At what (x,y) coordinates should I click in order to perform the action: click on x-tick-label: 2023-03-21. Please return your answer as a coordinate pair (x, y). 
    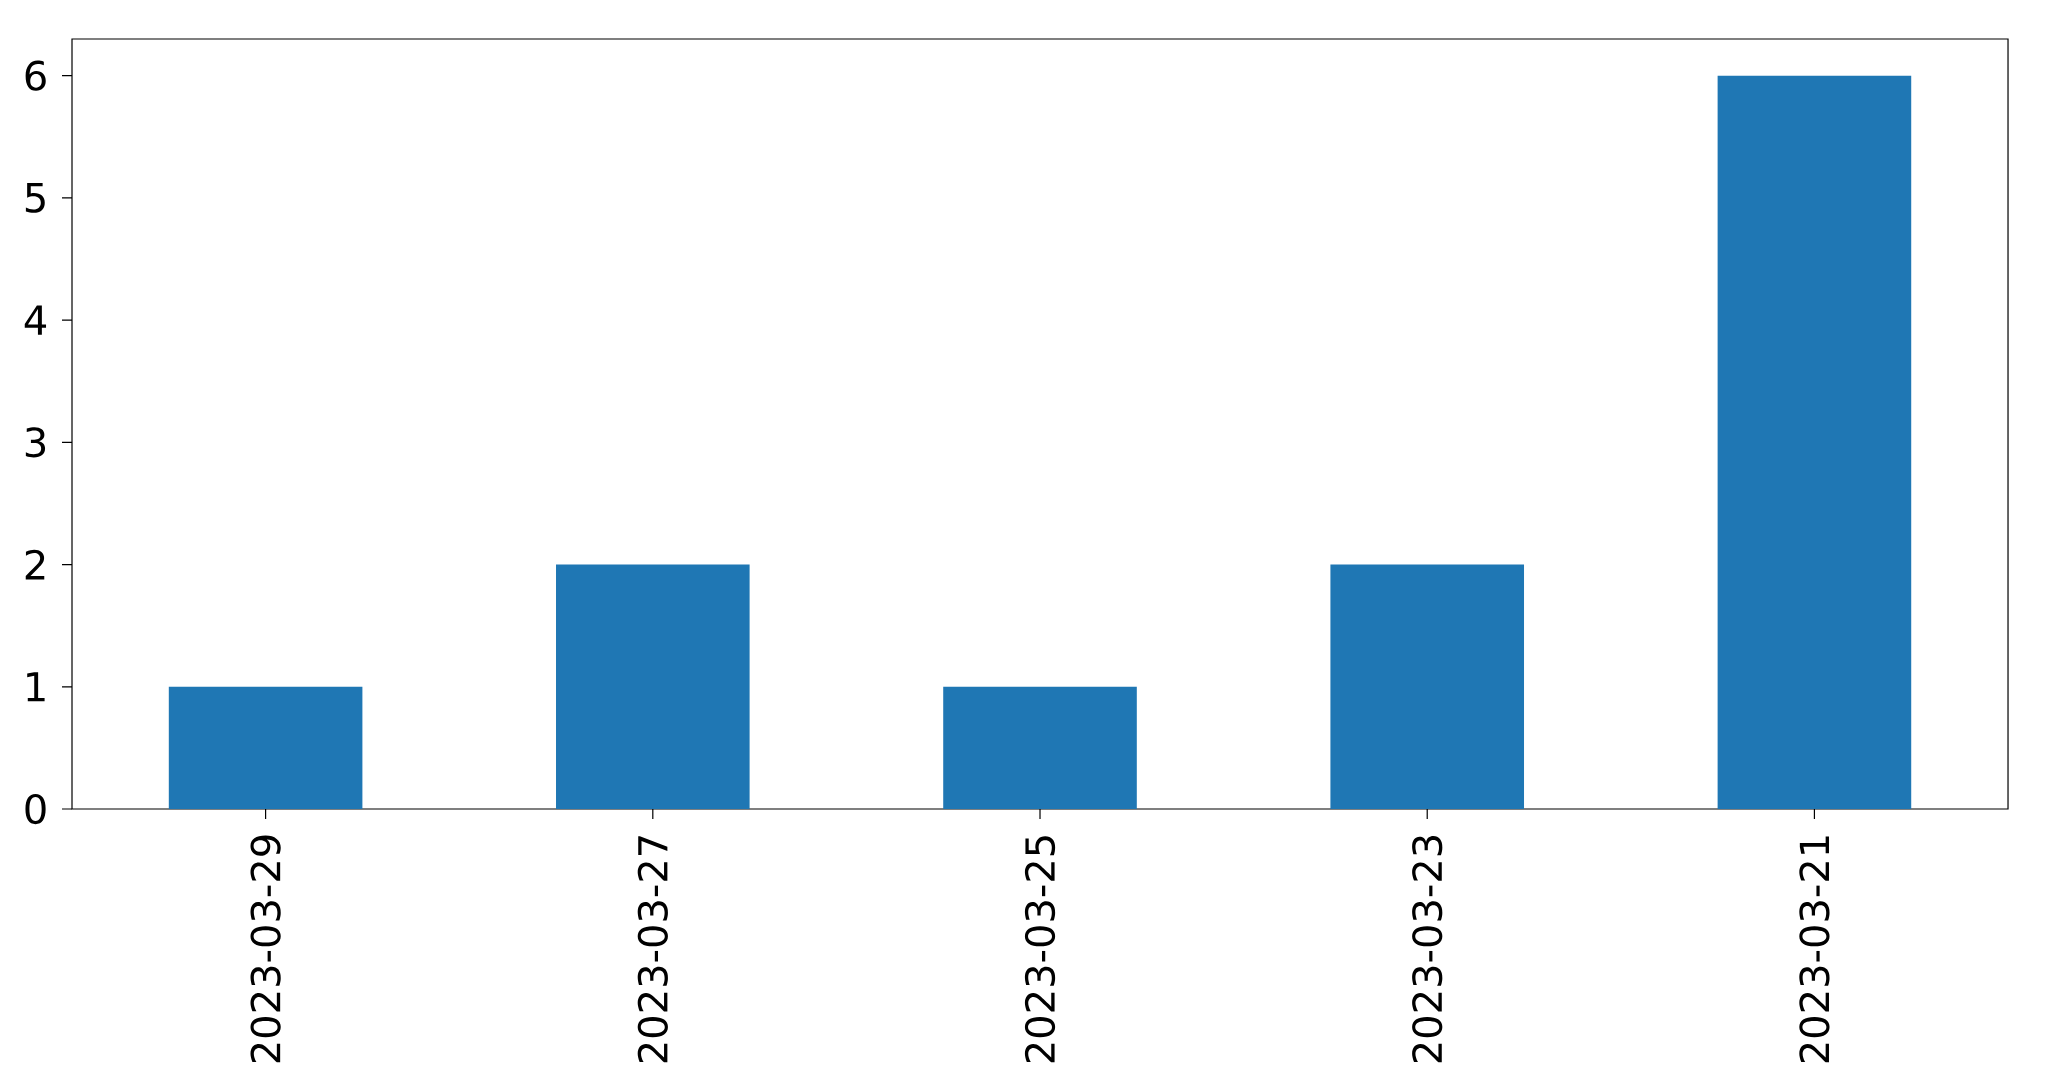
    Looking at the image, I should click on (1814, 949).